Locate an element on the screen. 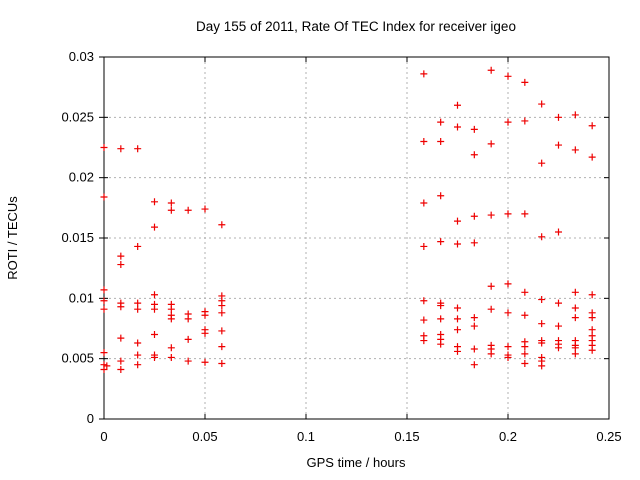  y-tick-label: 0.005 is located at coordinates (77, 358).